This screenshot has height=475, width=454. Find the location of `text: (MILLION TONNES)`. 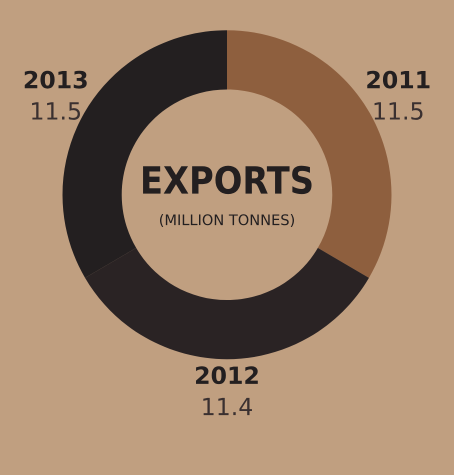

text: (MILLION TONNES) is located at coordinates (227, 220).